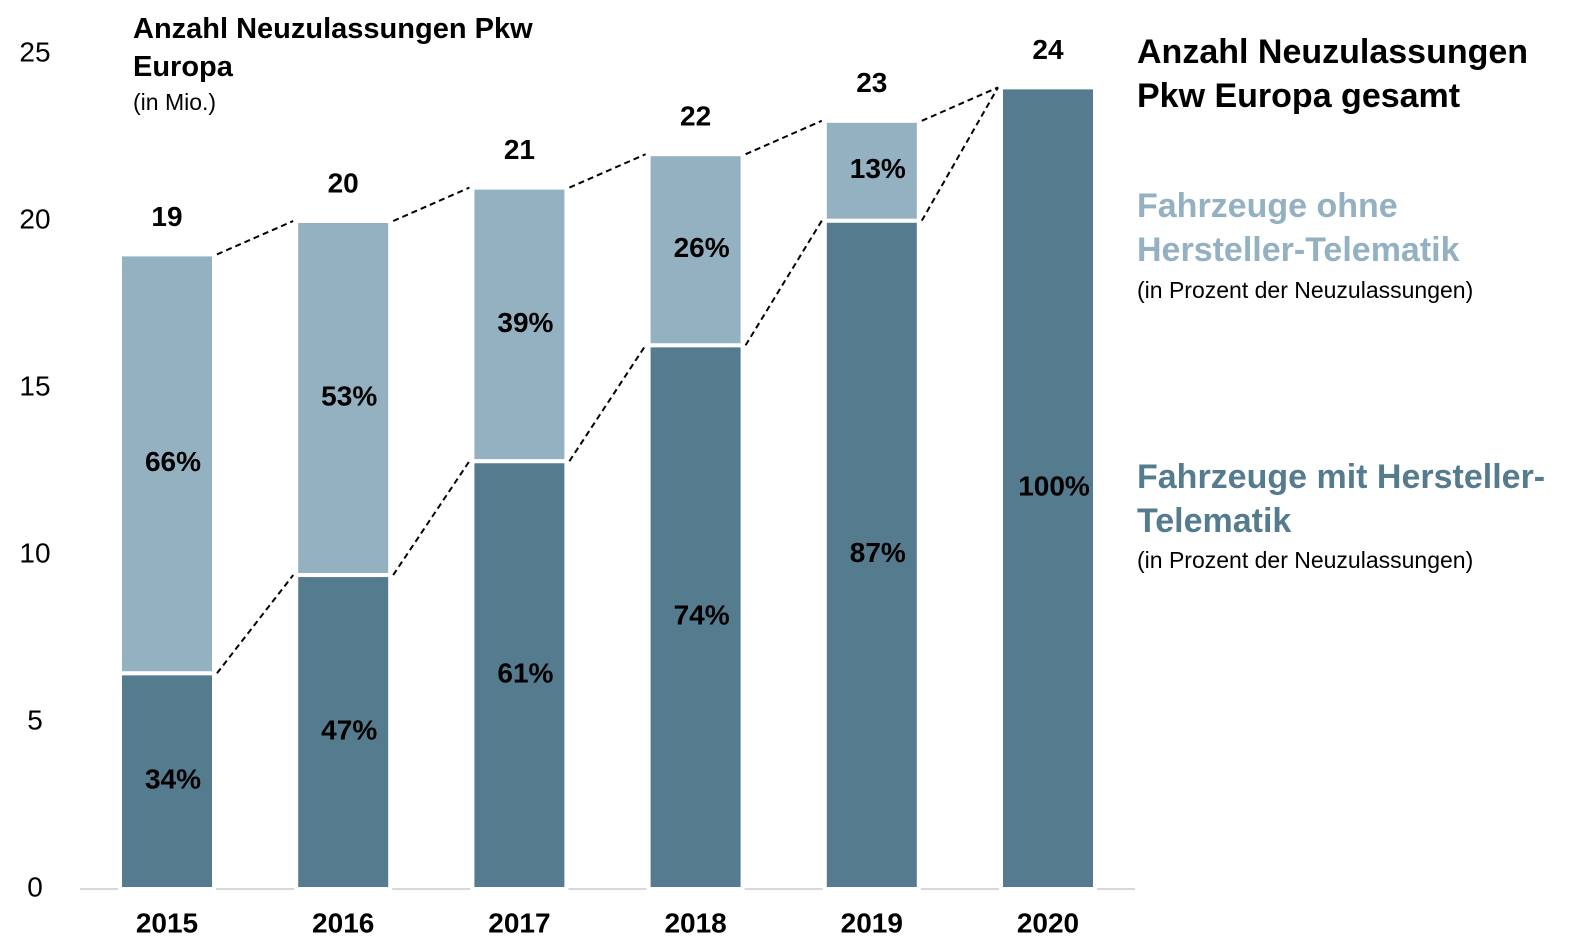 This screenshot has height=943, width=1571. What do you see at coordinates (34, 552) in the screenshot?
I see `y-tick-label: 10` at bounding box center [34, 552].